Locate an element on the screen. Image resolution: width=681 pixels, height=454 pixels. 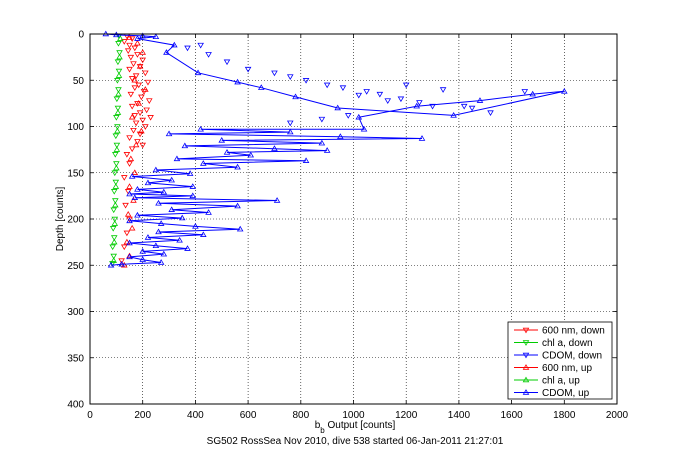
y-tick-label: 150 is located at coordinates (75, 173).